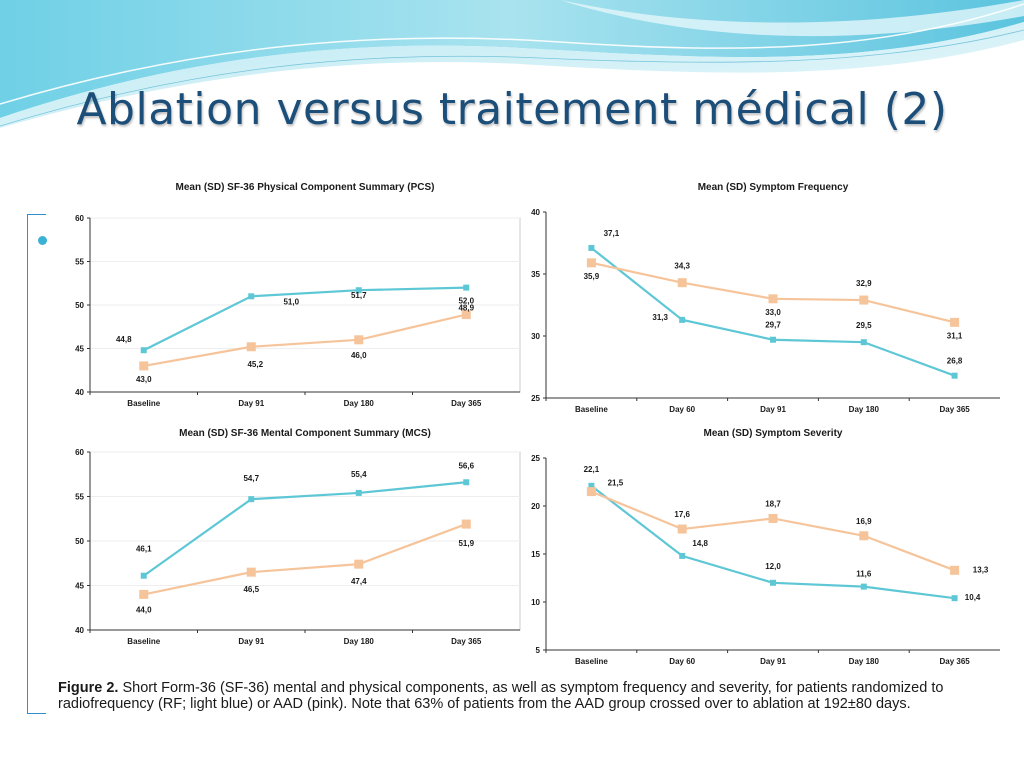 The height and width of the screenshot is (768, 1024). I want to click on data-label-aad: 32,9, so click(864, 283).